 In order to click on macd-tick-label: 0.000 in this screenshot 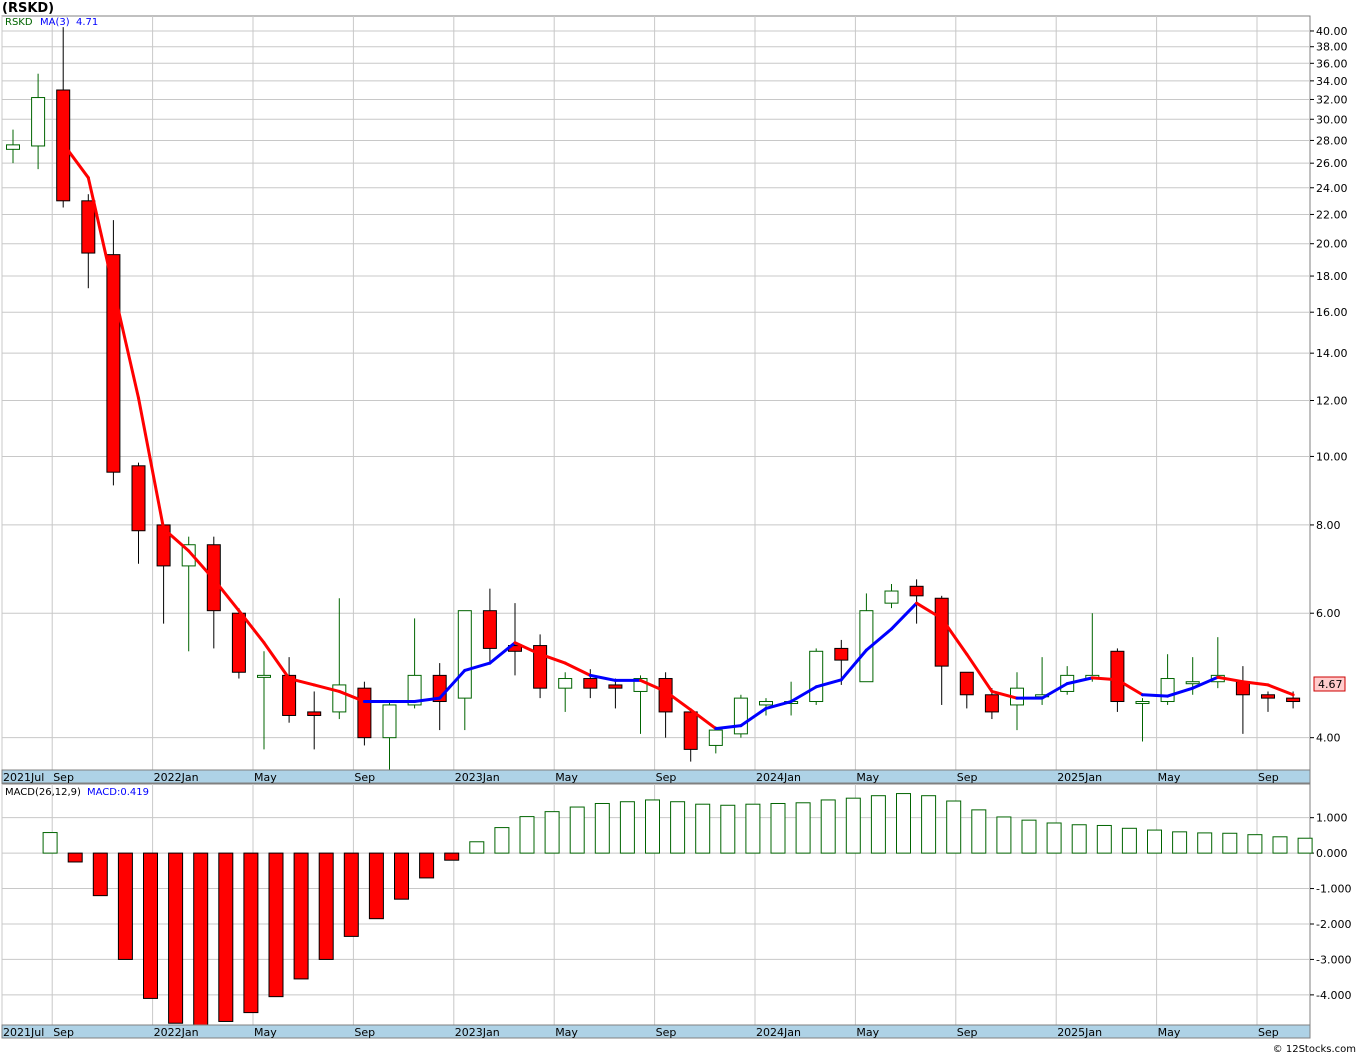, I will do `click(1332, 853)`.